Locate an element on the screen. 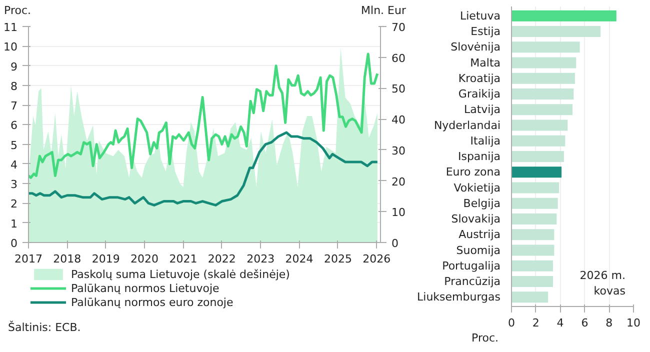 Image resolution: width=650 pixels, height=352 pixels. y-tick-label: Vokietija is located at coordinates (477, 187).